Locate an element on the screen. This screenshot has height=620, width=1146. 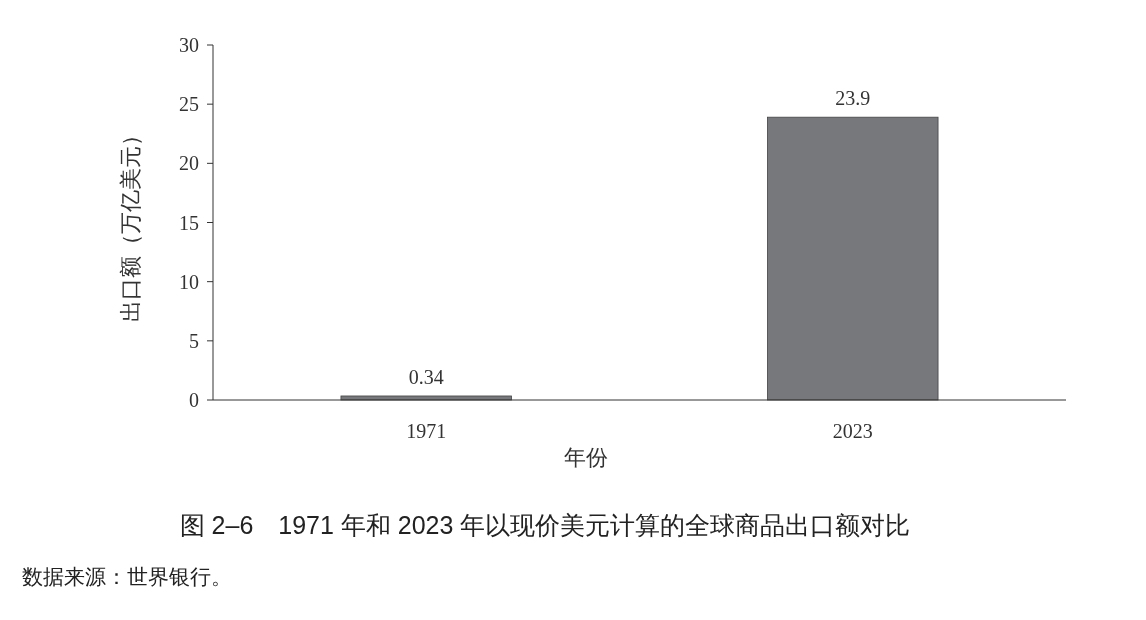
source-note: 数据来源：世界银行。 is located at coordinates (127, 576).